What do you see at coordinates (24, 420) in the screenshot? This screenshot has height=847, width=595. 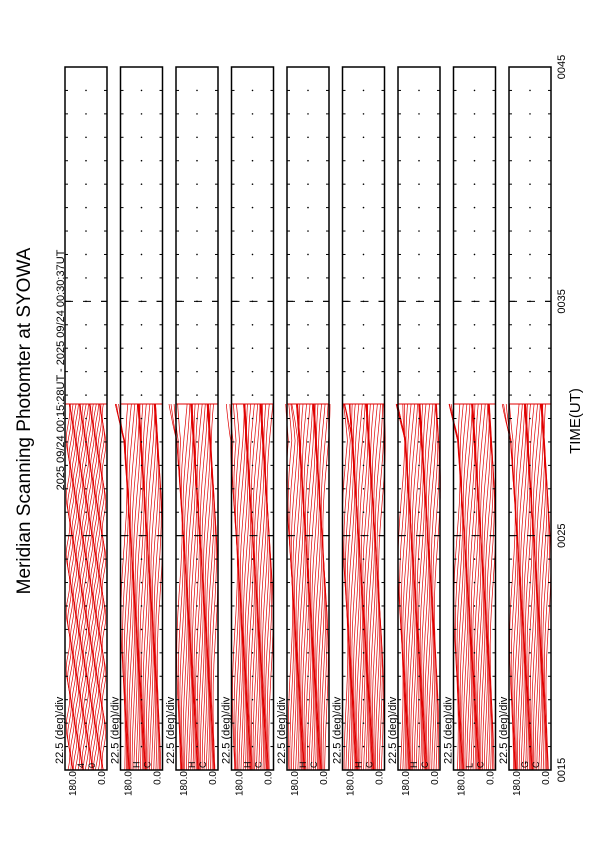 I see `chart-title: Meridian Scanning Photomter at SYOWA` at bounding box center [24, 420].